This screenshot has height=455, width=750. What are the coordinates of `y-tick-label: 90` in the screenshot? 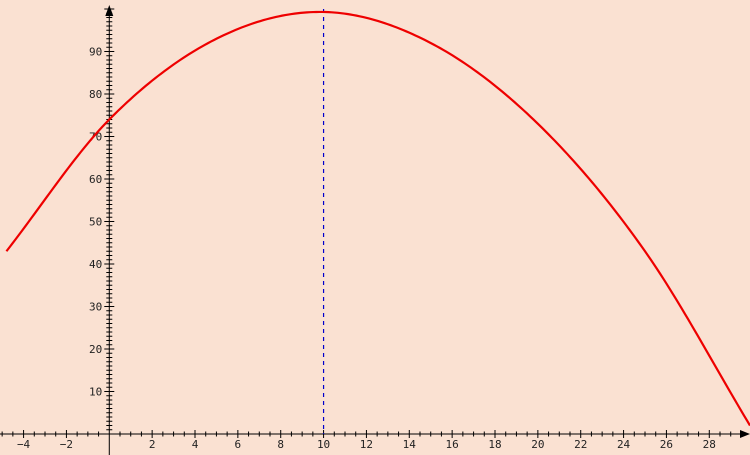 It's located at (95, 52).